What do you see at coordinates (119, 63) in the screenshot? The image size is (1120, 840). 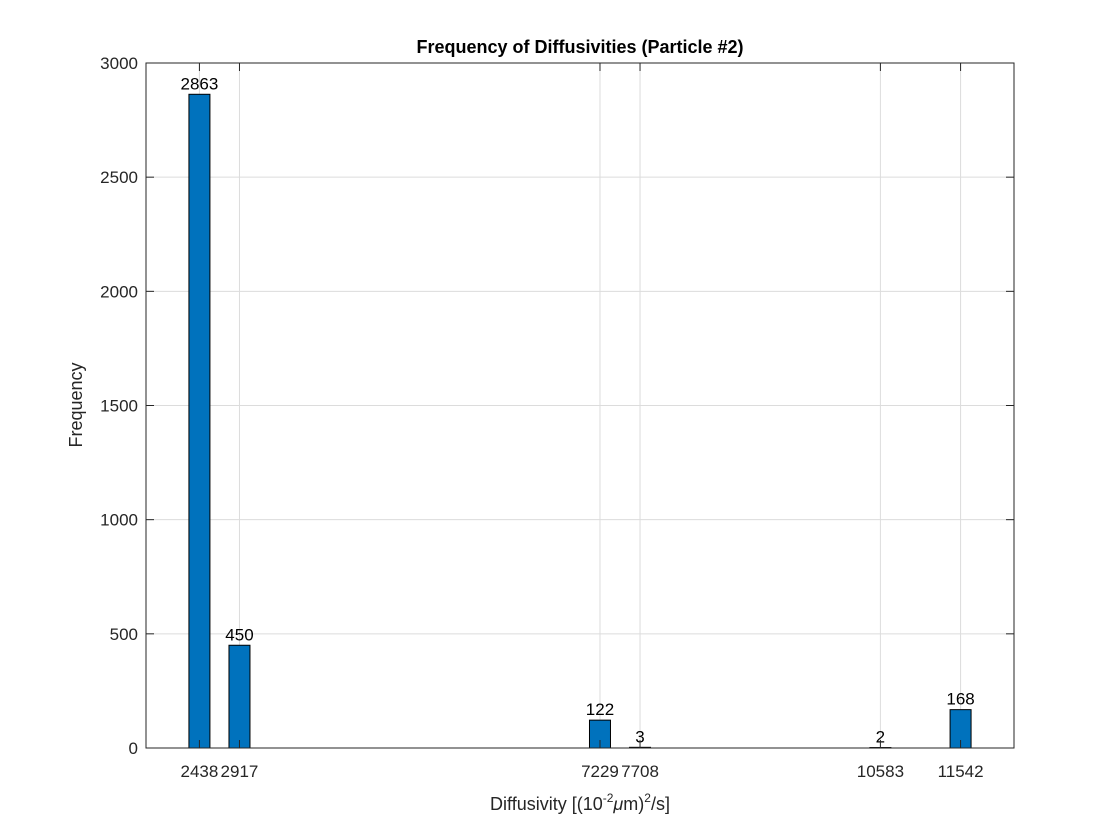 I see `y-tick-label: 3000` at bounding box center [119, 63].